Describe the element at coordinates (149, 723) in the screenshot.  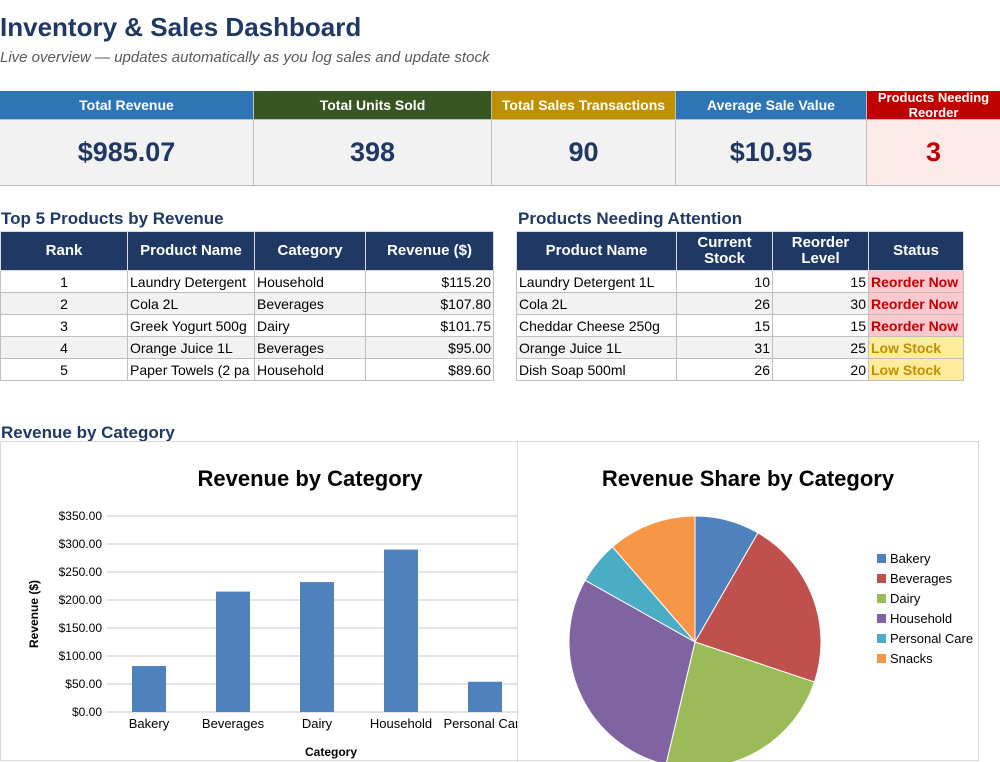
I see `x-tick-label: Bakery` at that location.